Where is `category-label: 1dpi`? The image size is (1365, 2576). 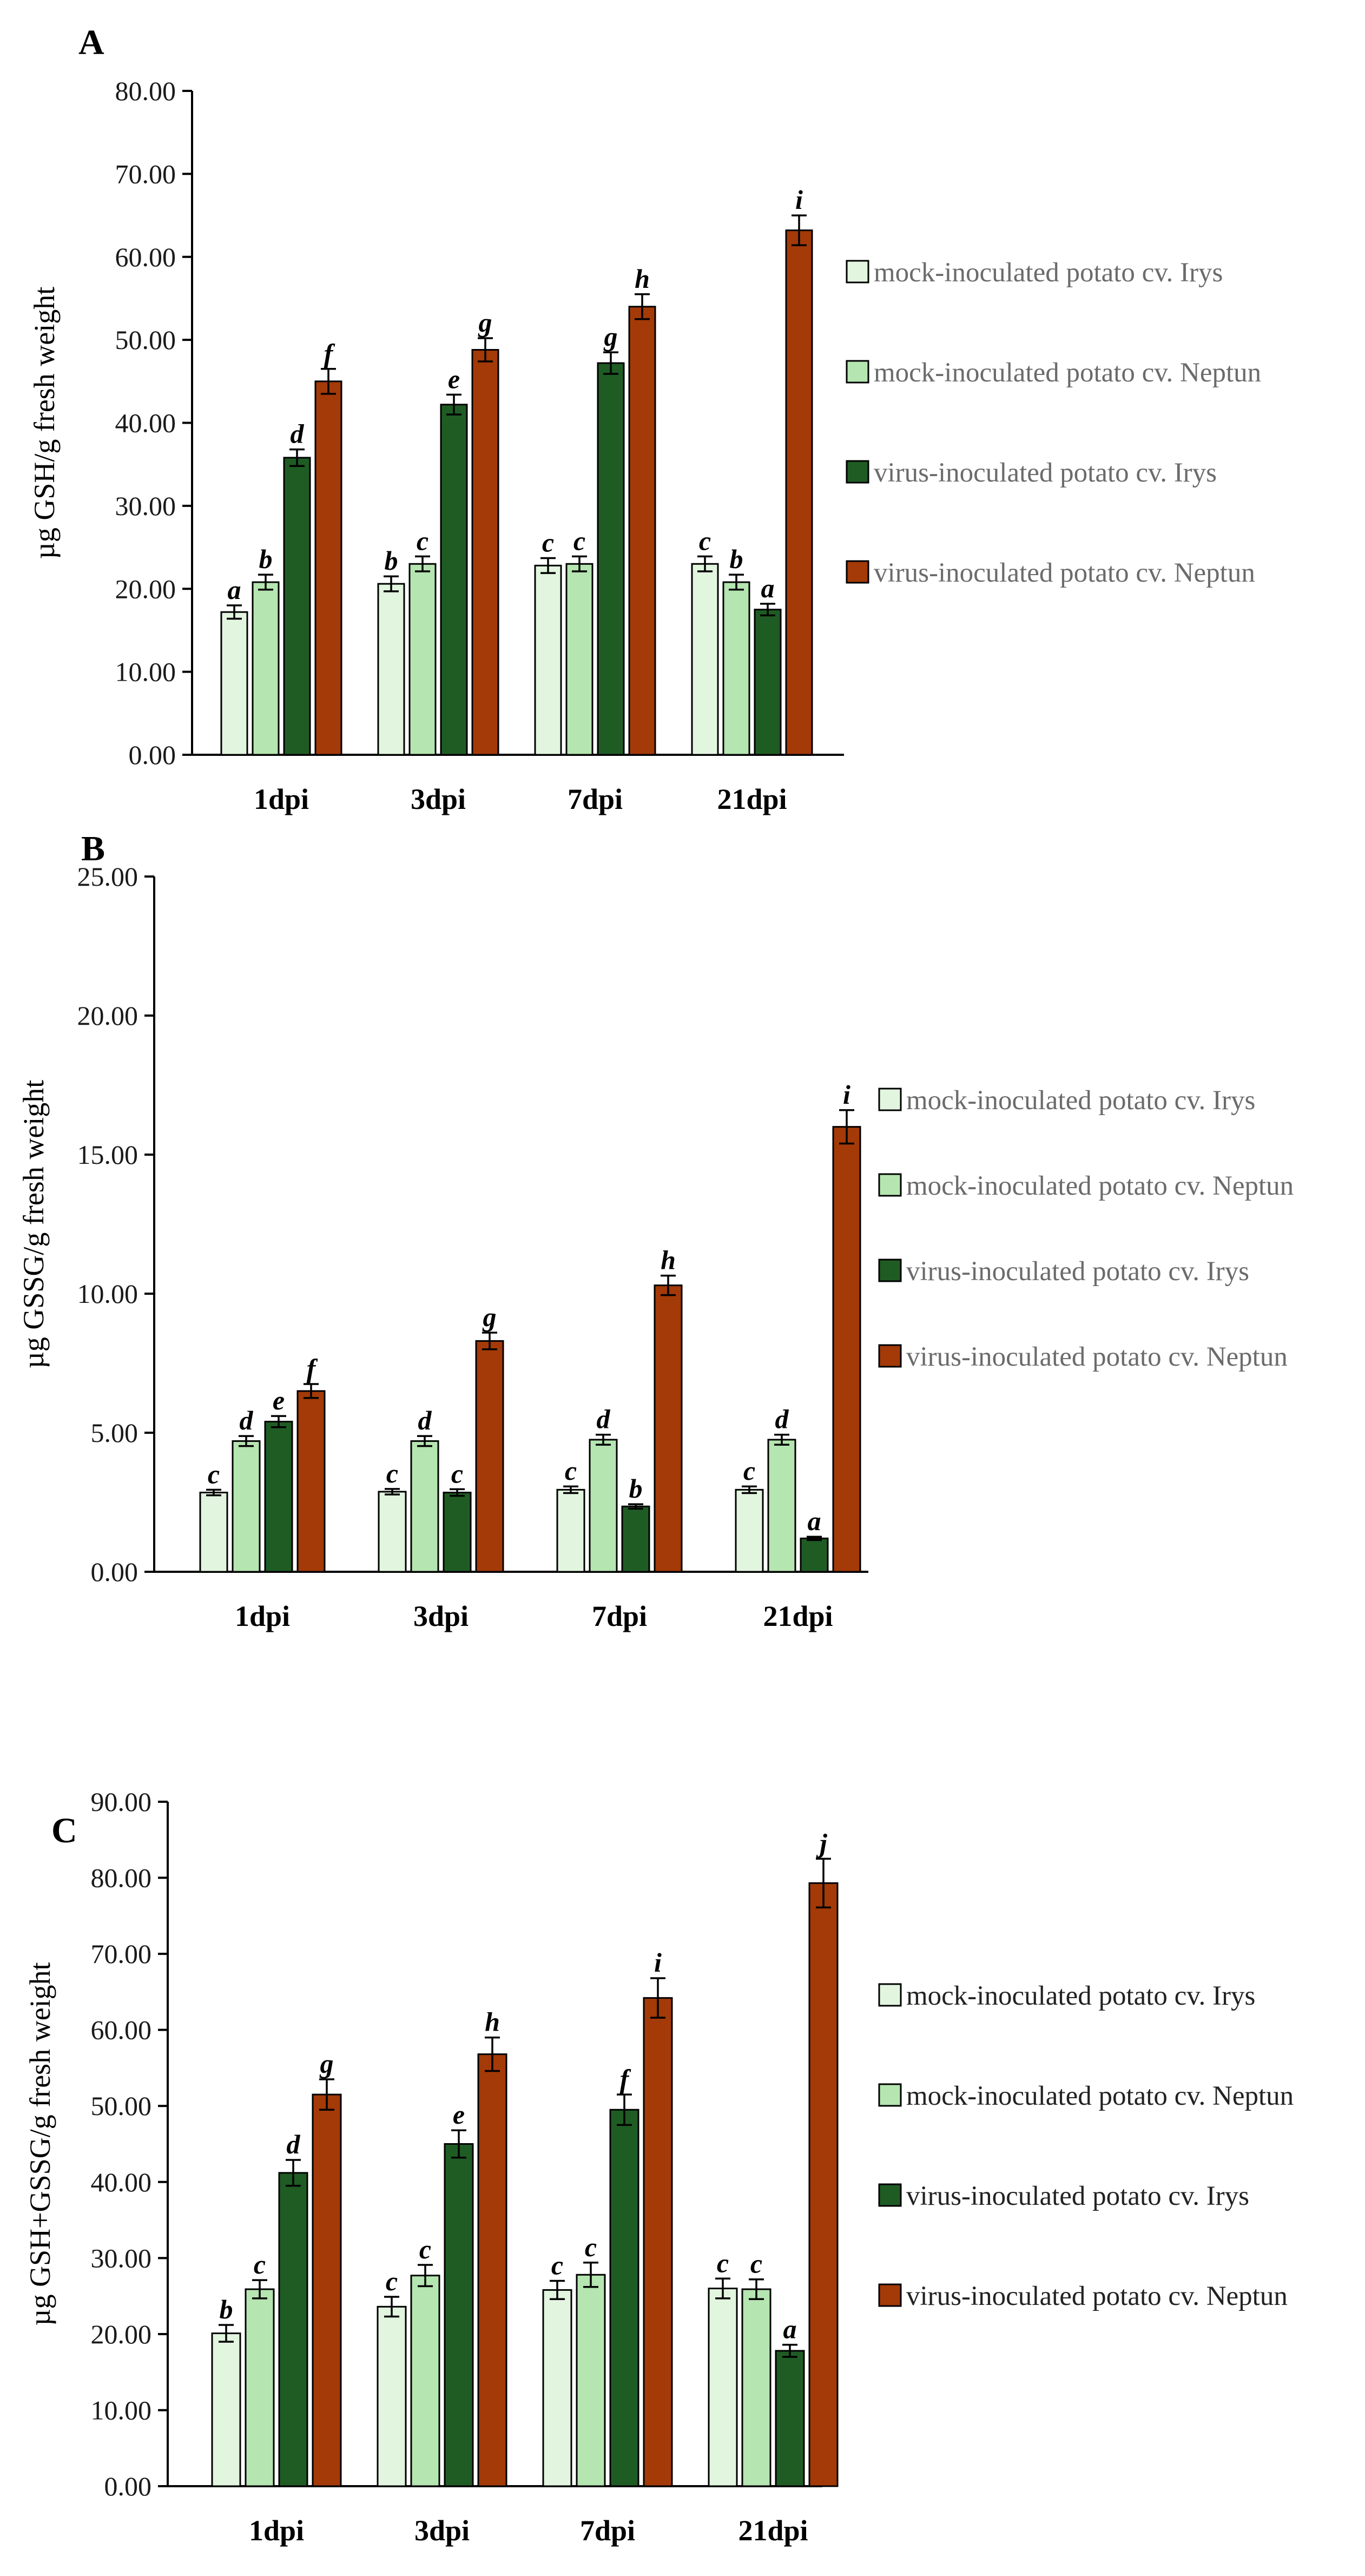 category-label: 1dpi is located at coordinates (276, 2530).